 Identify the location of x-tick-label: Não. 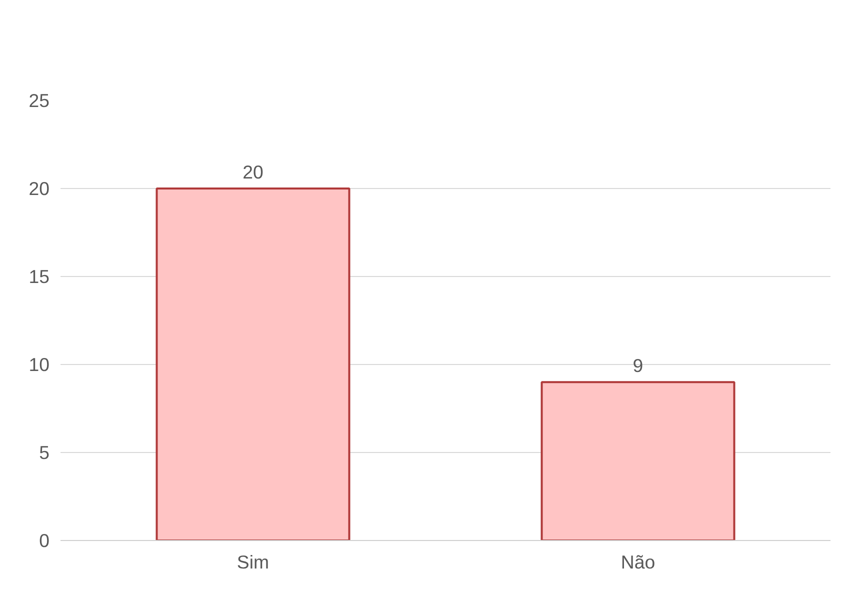
(638, 562).